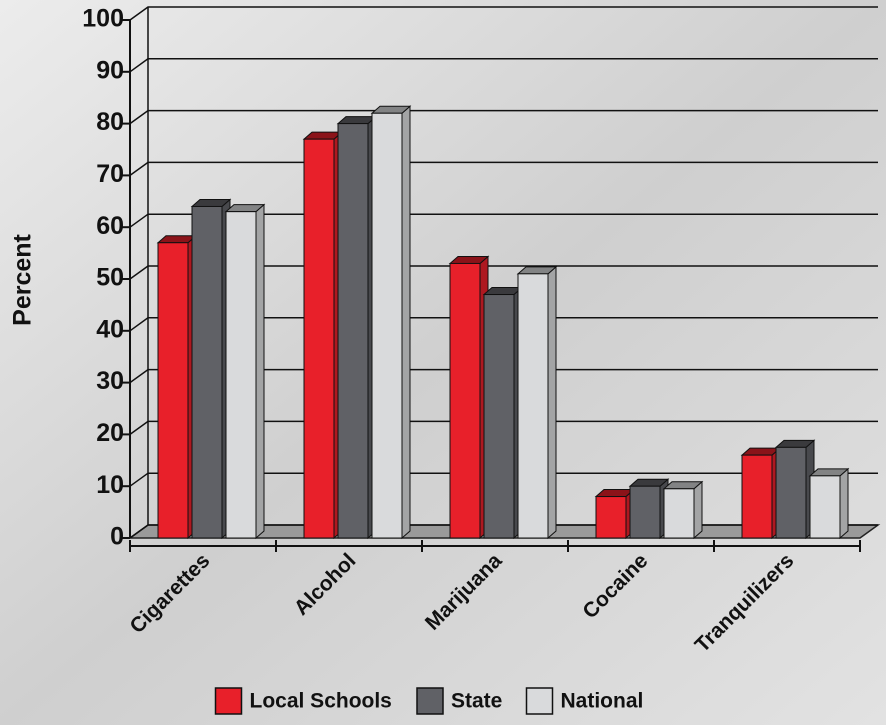  Describe the element at coordinates (110, 485) in the screenshot. I see `y-tick-label: 10` at that location.